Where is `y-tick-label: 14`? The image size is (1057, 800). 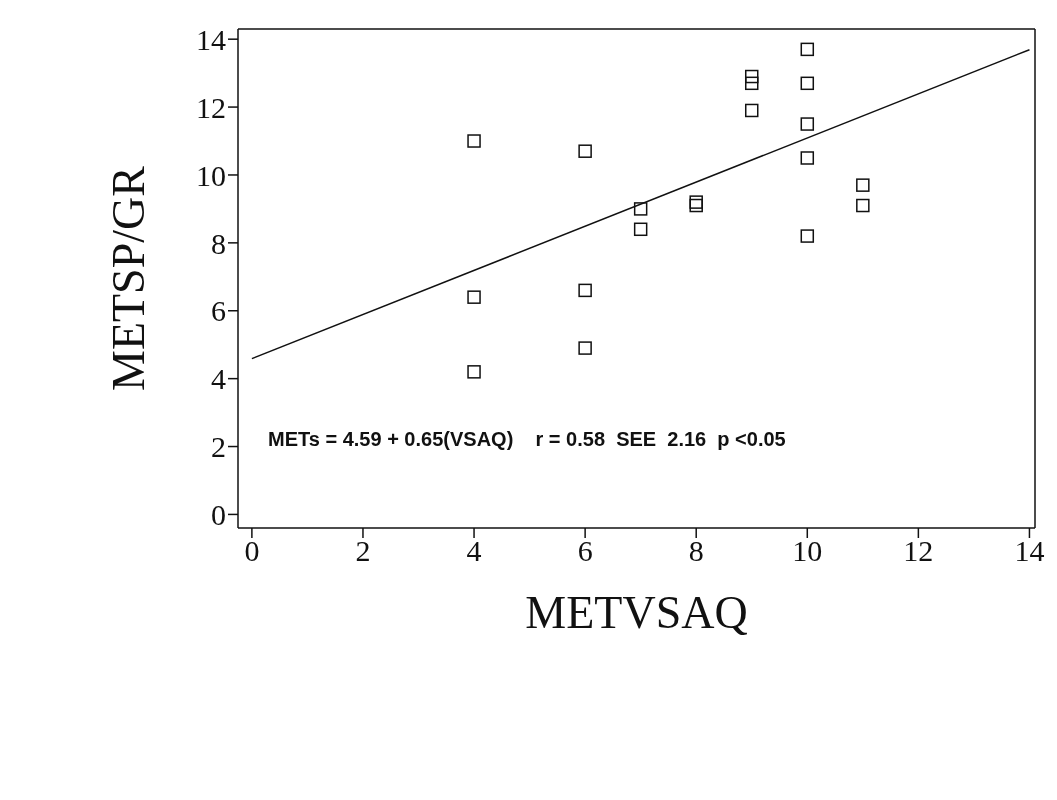
y-tick-label: 14 is located at coordinates (211, 39).